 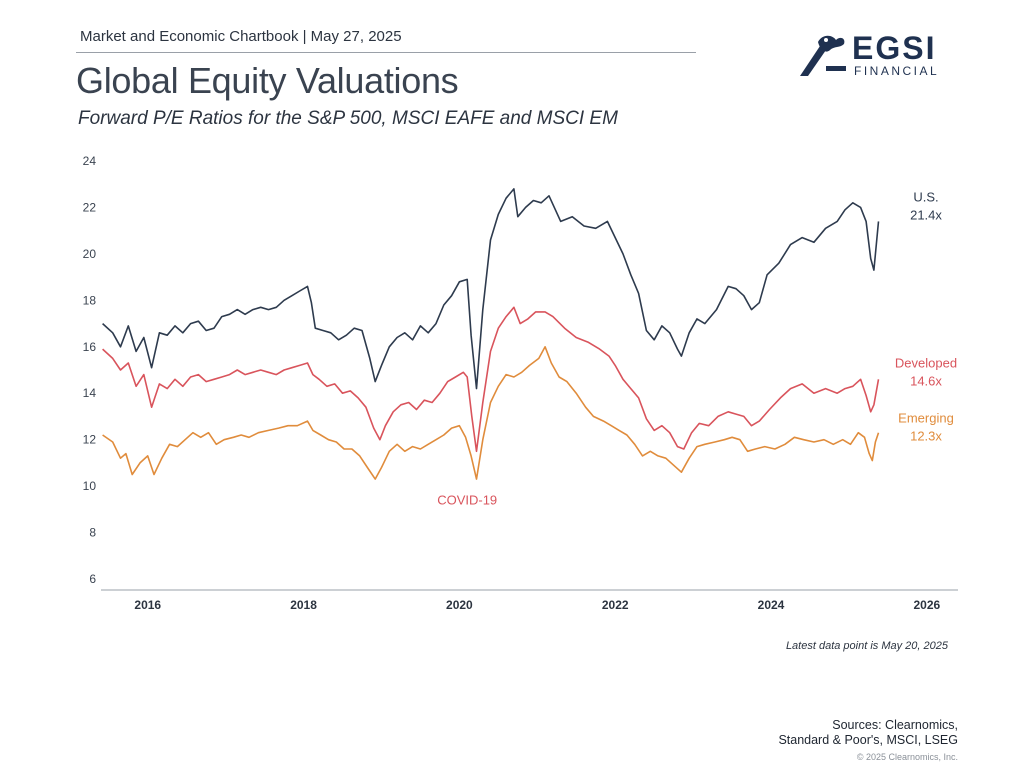 What do you see at coordinates (90, 486) in the screenshot?
I see `y-tick-label: 10` at bounding box center [90, 486].